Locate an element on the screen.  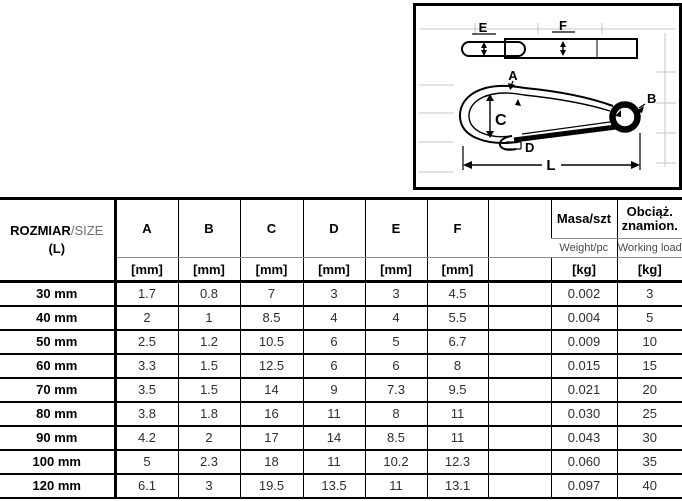
size-header-en: /SIZE is located at coordinates (87, 231).